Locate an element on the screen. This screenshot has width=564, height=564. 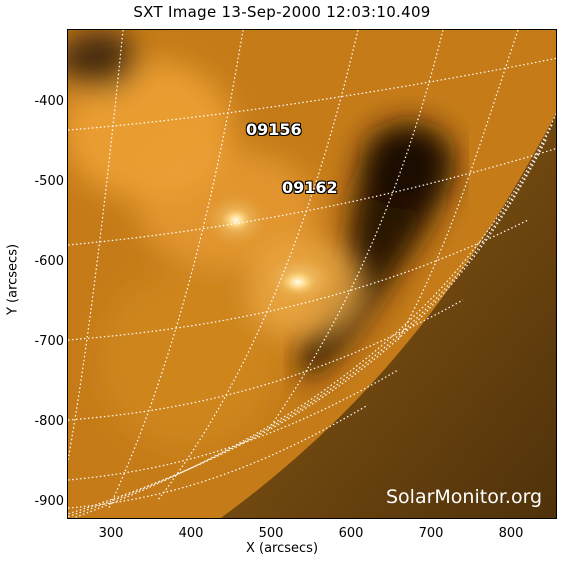
x-tick: 700 is located at coordinates (431, 533).